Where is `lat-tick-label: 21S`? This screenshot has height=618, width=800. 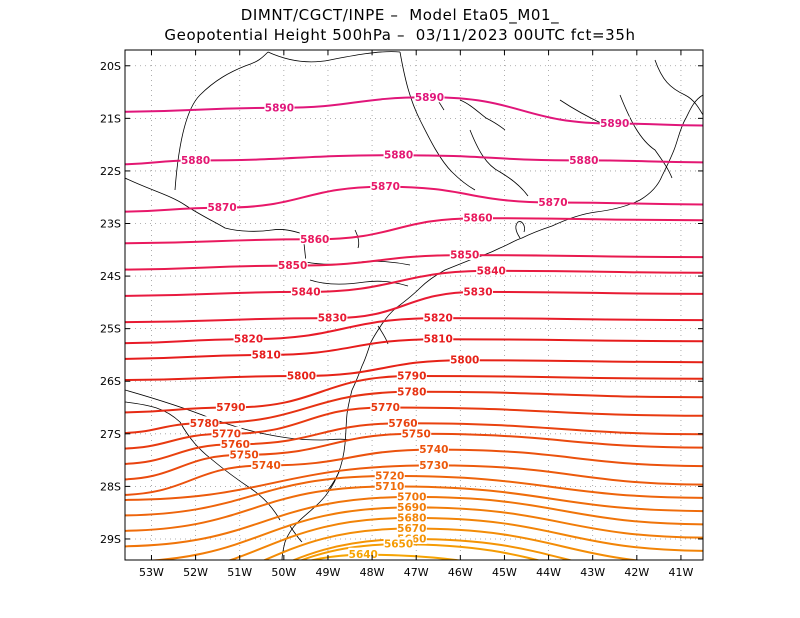
lat-tick-label: 21S is located at coordinates (110, 118).